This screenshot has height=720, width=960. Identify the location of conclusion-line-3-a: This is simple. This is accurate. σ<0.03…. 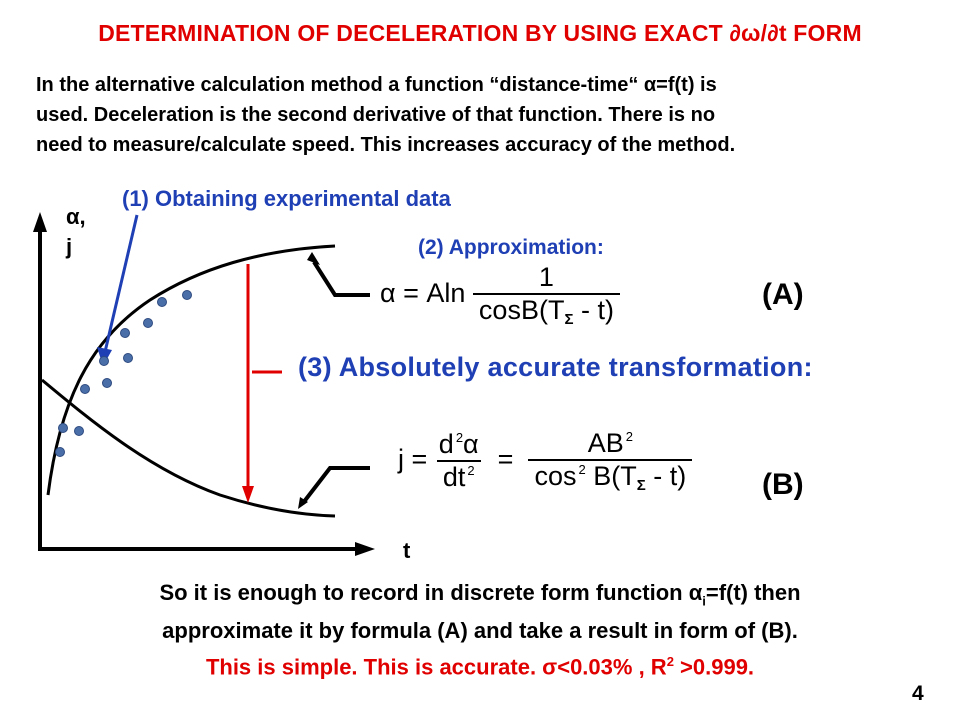
(436, 667).